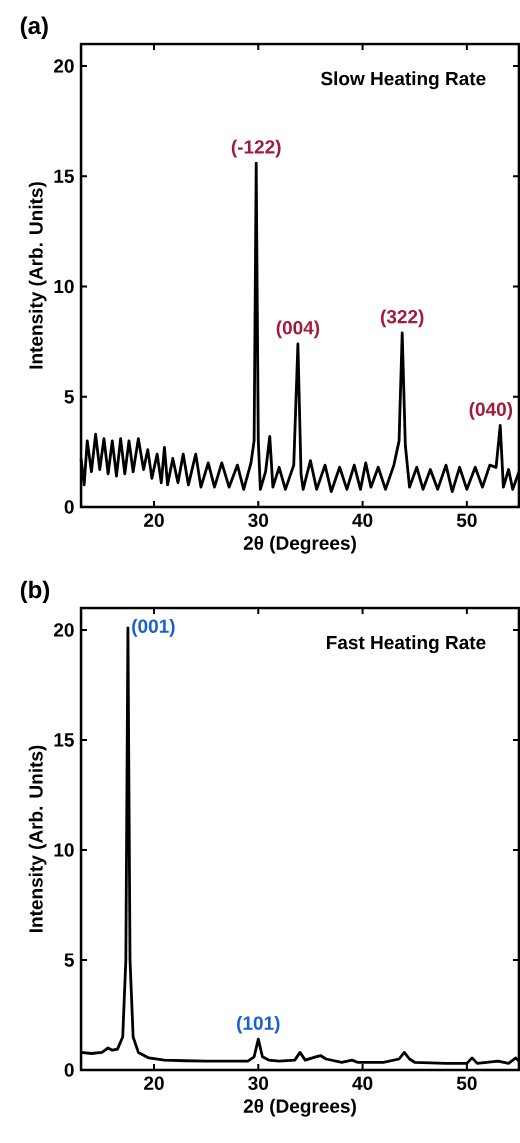 The width and height of the screenshot is (520, 1143). Describe the element at coordinates (153, 627) in the screenshot. I see `annotation: (001)` at that location.